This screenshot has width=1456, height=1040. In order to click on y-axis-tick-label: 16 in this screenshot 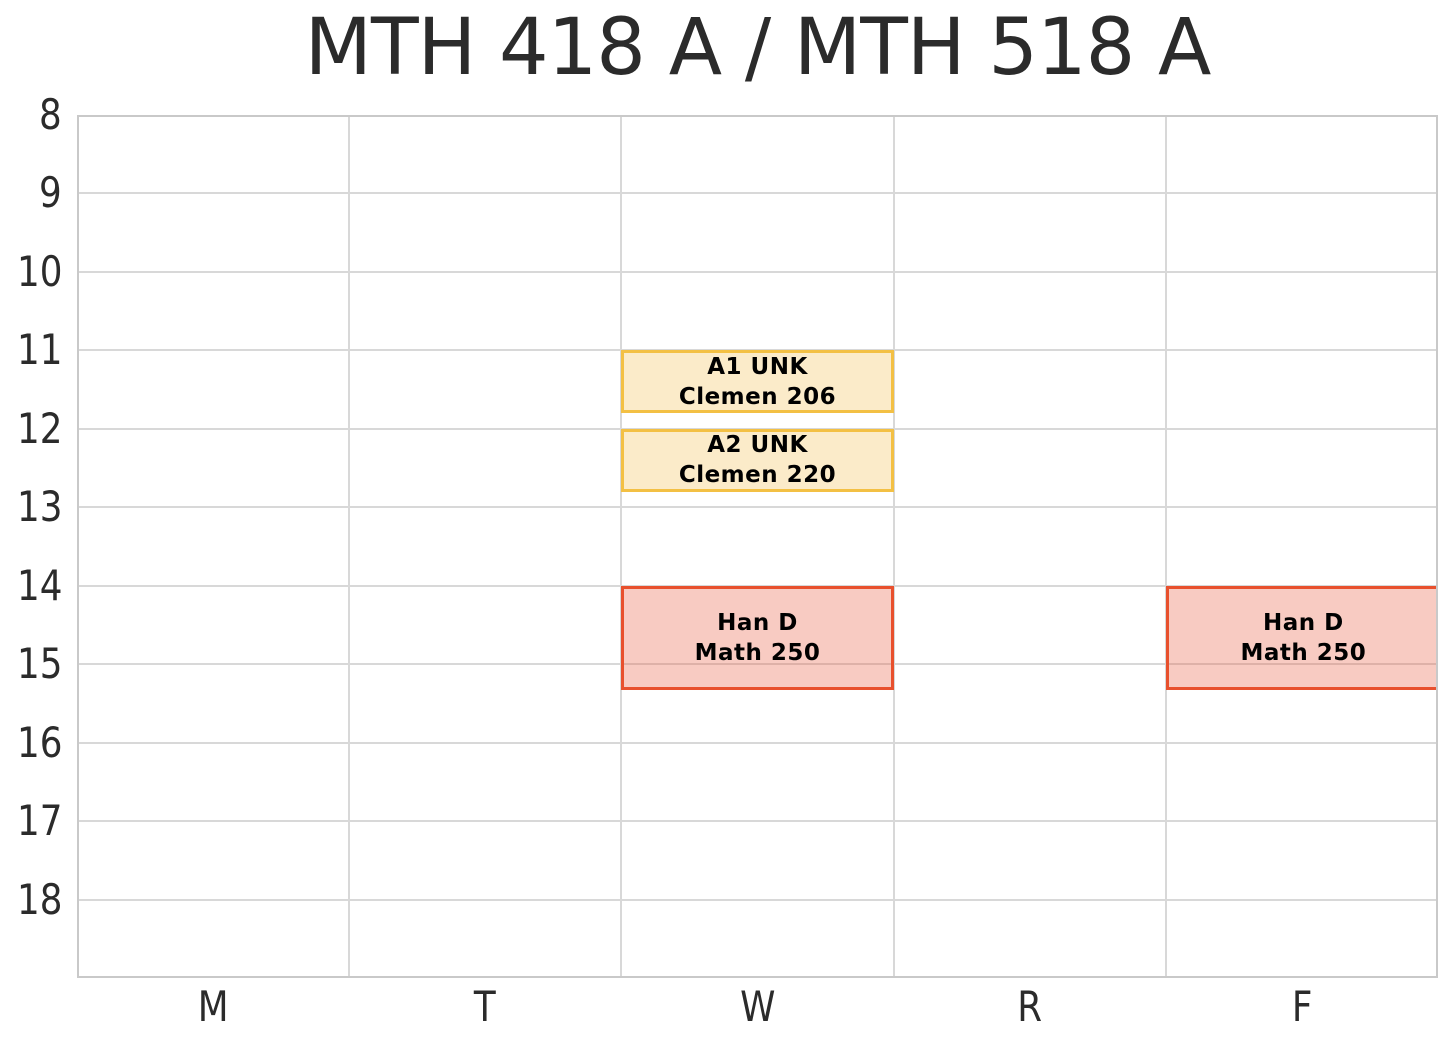, I will do `click(31, 742)`.